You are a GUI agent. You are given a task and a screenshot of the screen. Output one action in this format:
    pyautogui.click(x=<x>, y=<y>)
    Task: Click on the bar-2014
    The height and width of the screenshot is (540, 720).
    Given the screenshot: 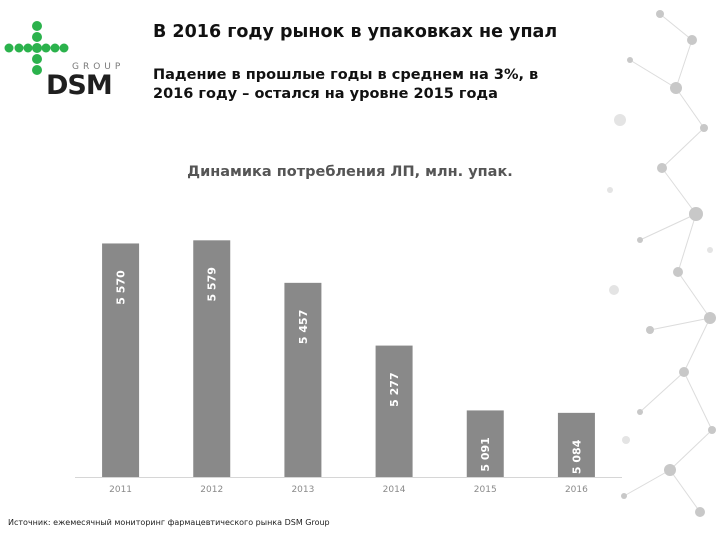 What is the action you would take?
    pyautogui.click(x=394, y=411)
    